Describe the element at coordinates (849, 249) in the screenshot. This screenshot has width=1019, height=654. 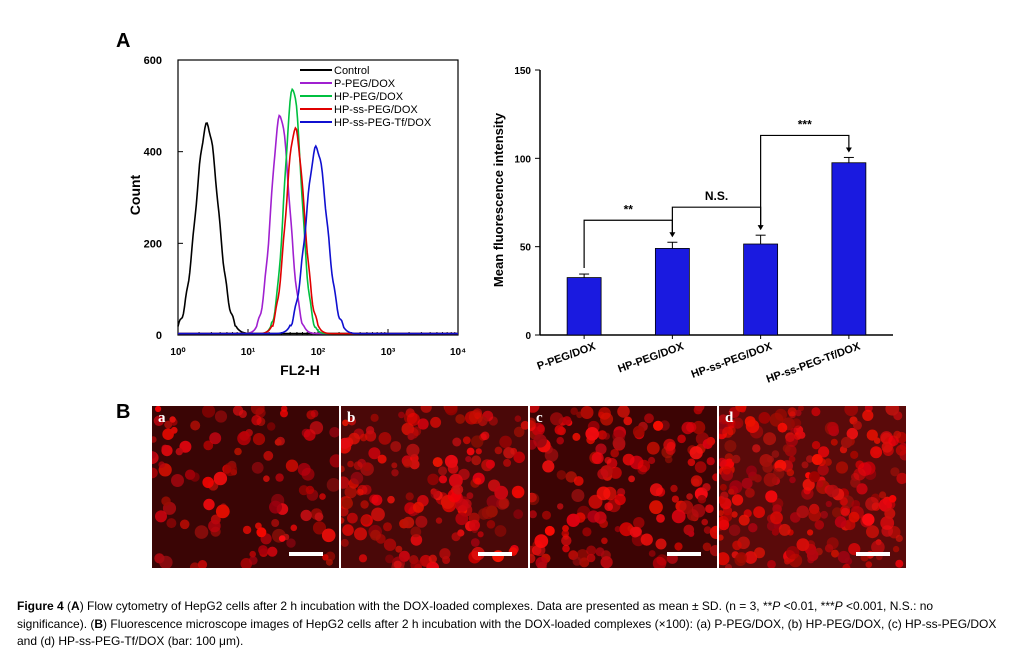
I see `bar` at that location.